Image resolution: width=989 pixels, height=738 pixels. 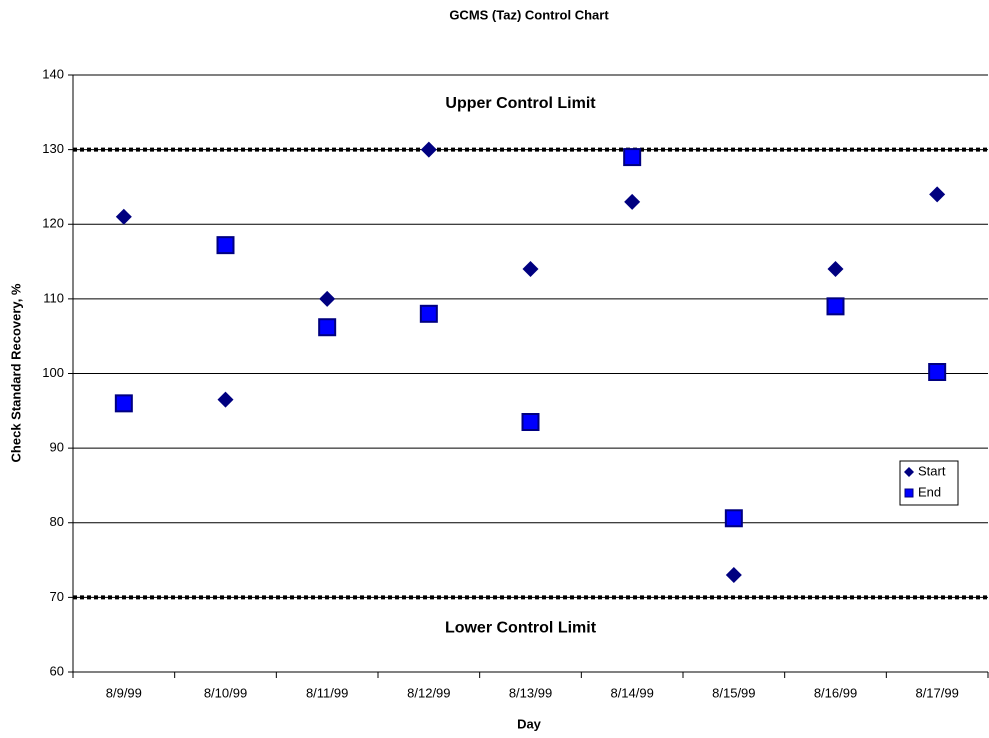 I want to click on y-tick-label: 120, so click(x=53, y=223).